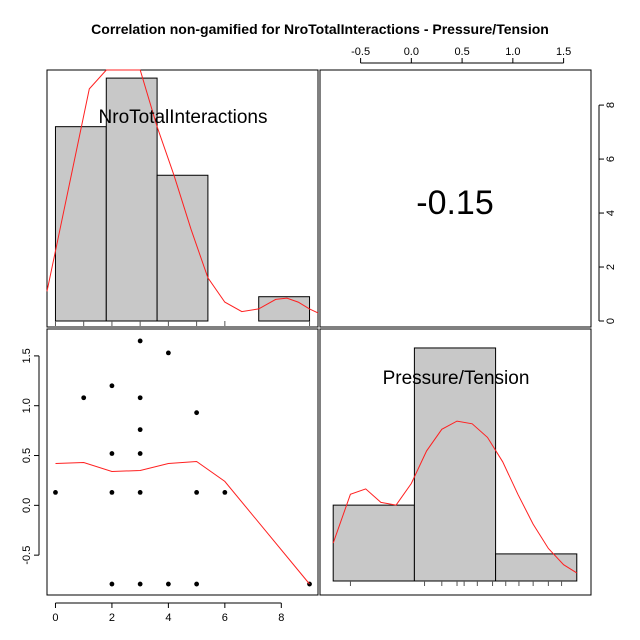 This screenshot has height=640, width=640. What do you see at coordinates (455, 203) in the screenshot?
I see `correlation-value: -0.15` at bounding box center [455, 203].